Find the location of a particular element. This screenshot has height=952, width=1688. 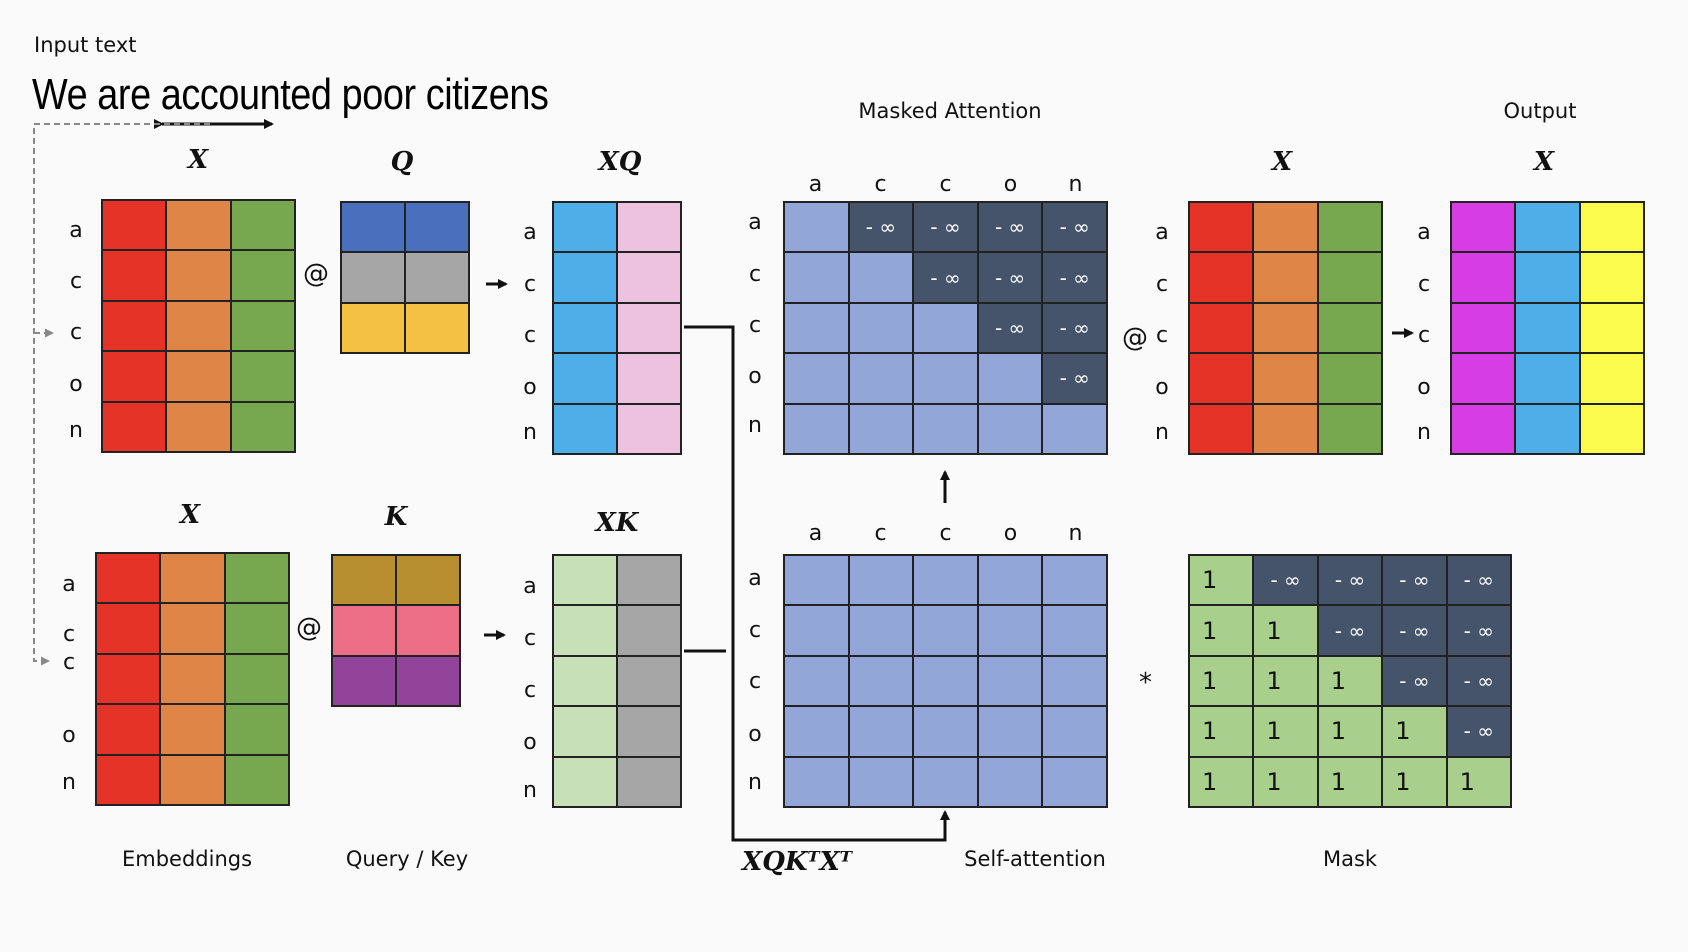

embeddings-bottom-row-label: c is located at coordinates (69, 662).